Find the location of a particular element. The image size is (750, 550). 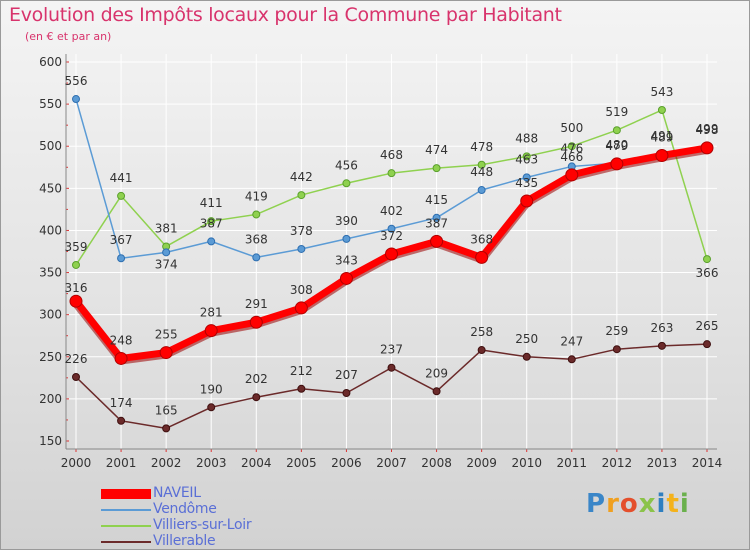

data-label: 316 is located at coordinates (76, 288).